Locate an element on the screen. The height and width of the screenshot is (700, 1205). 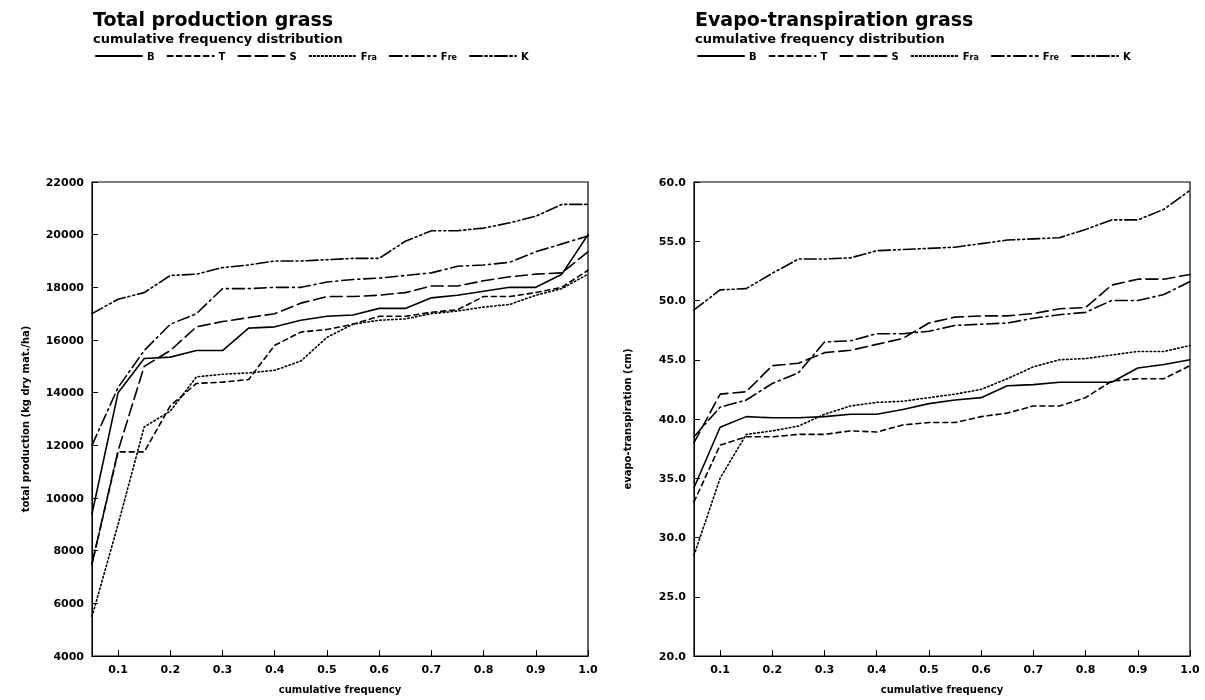
y-tick-label: 30.0 is located at coordinates (672, 537).